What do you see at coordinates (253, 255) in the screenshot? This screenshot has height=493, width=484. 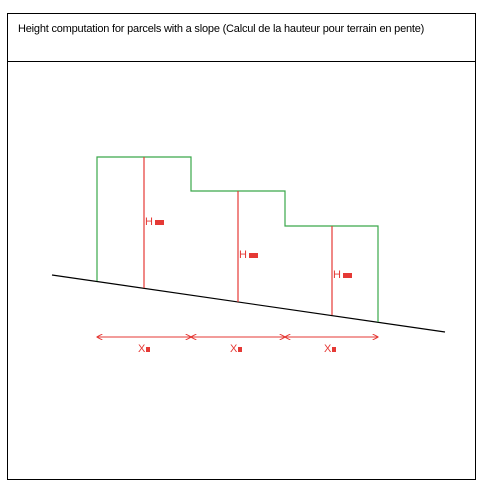 I see `height-label-2-marker` at bounding box center [253, 255].